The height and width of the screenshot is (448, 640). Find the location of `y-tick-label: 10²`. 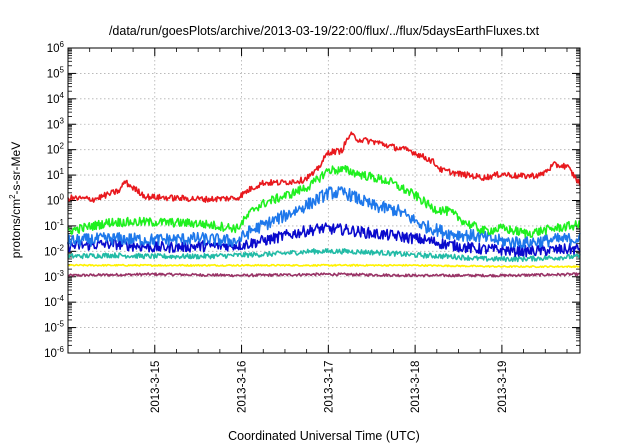

y-tick-label: 10² is located at coordinates (56, 149).